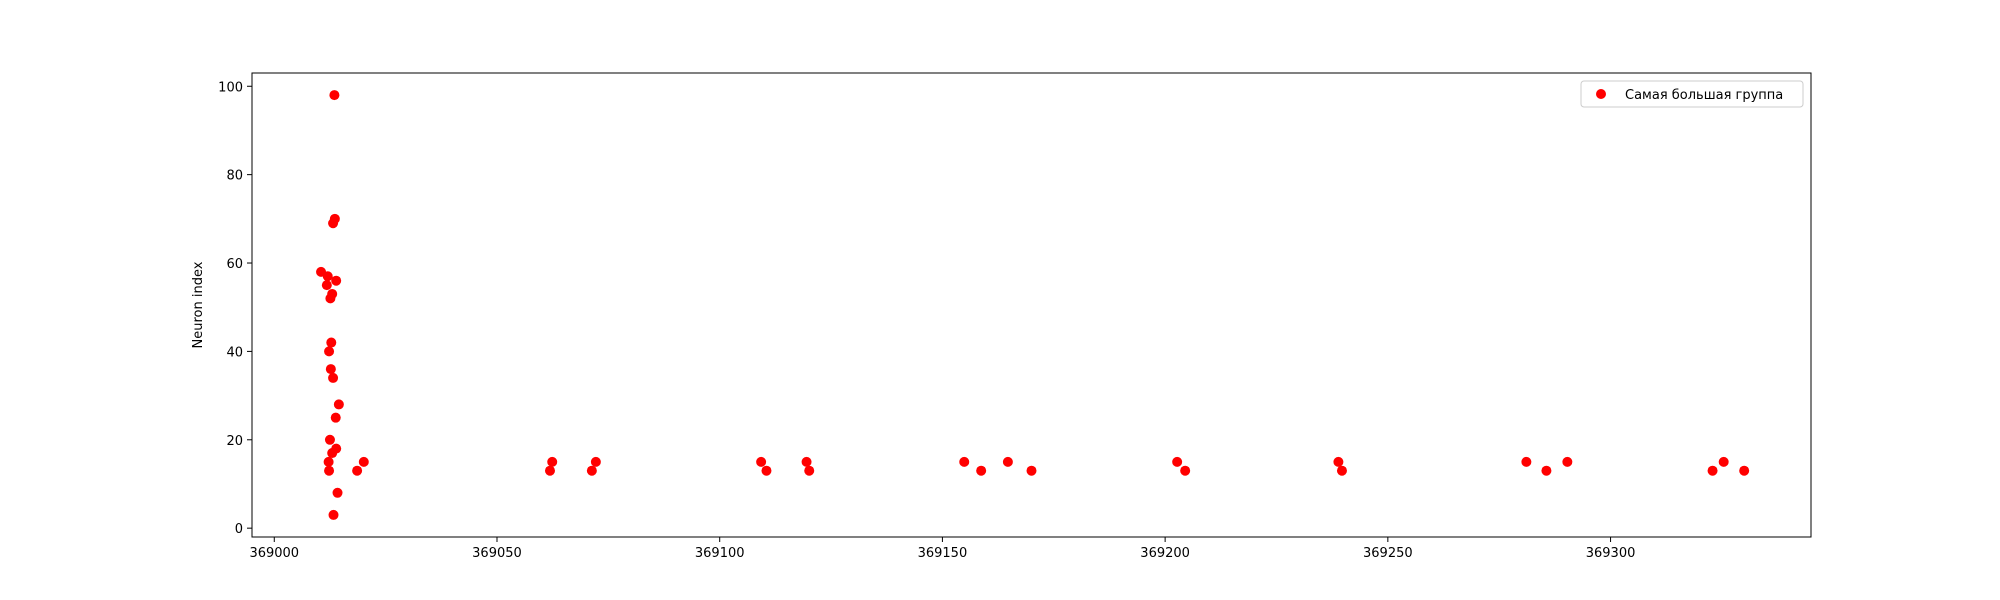  Describe the element at coordinates (239, 529) in the screenshot. I see `y-tick-label: 0` at that location.